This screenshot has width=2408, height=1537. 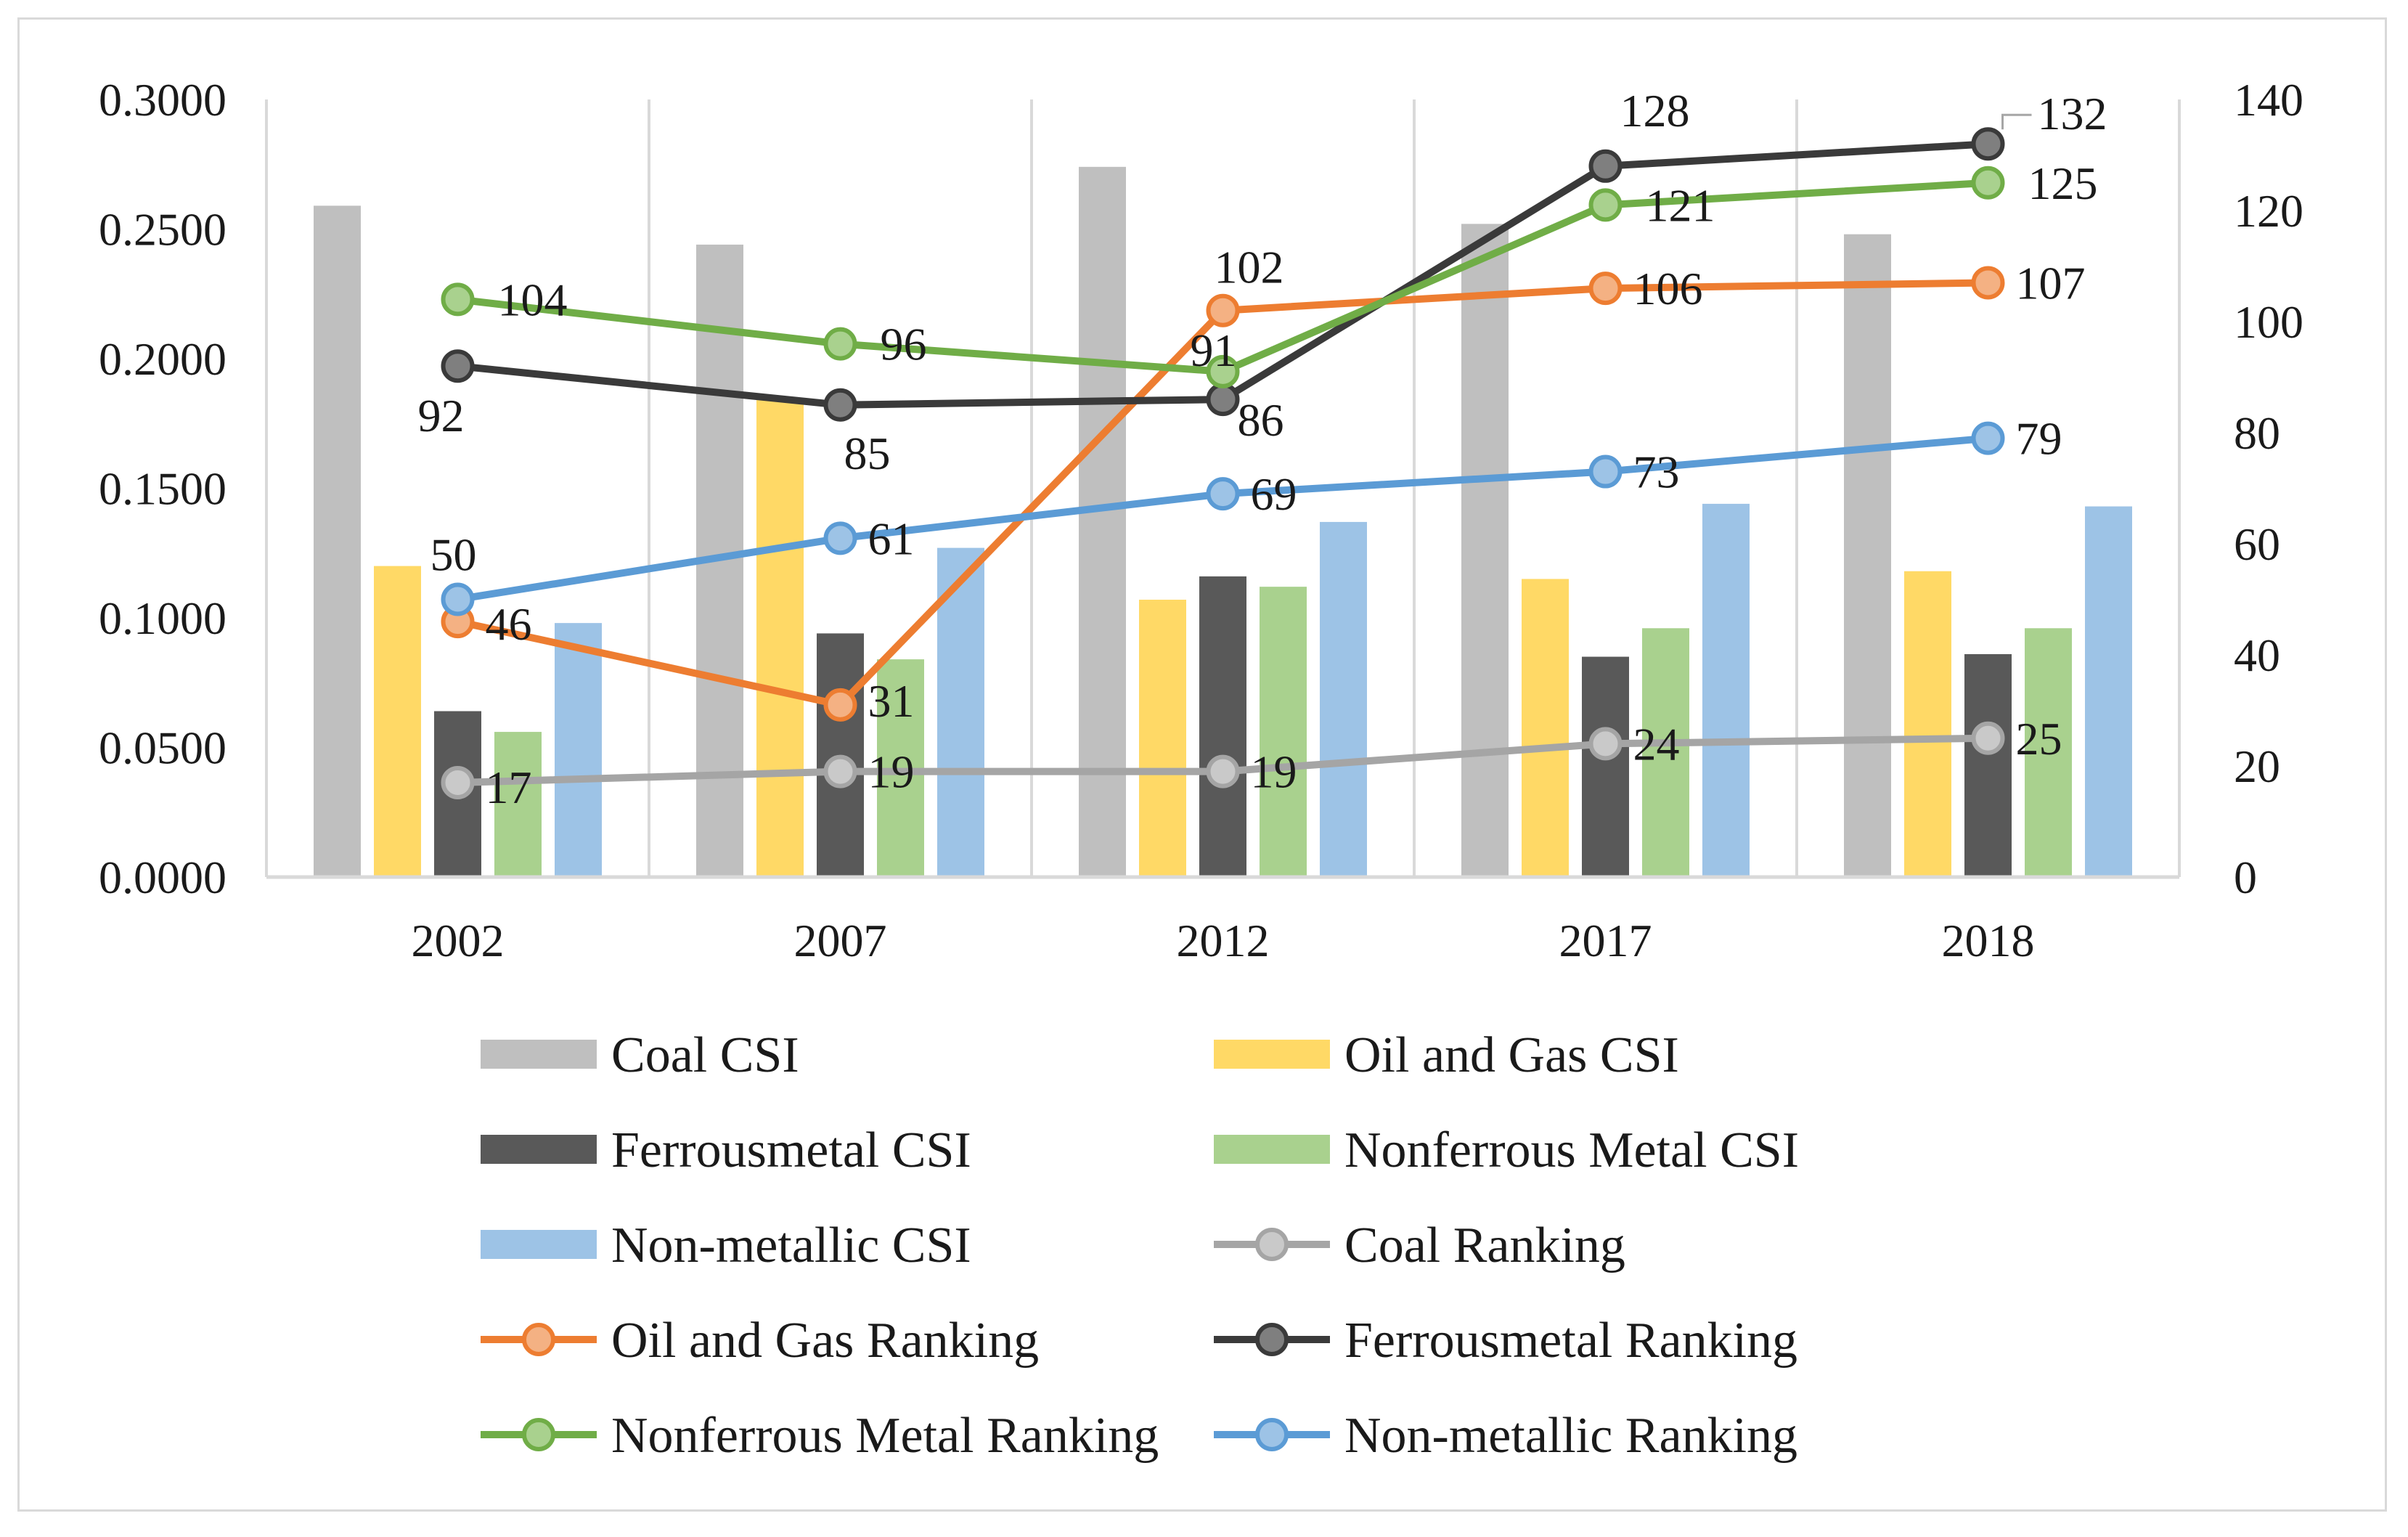 I want to click on data-label: 128, so click(x=1655, y=110).